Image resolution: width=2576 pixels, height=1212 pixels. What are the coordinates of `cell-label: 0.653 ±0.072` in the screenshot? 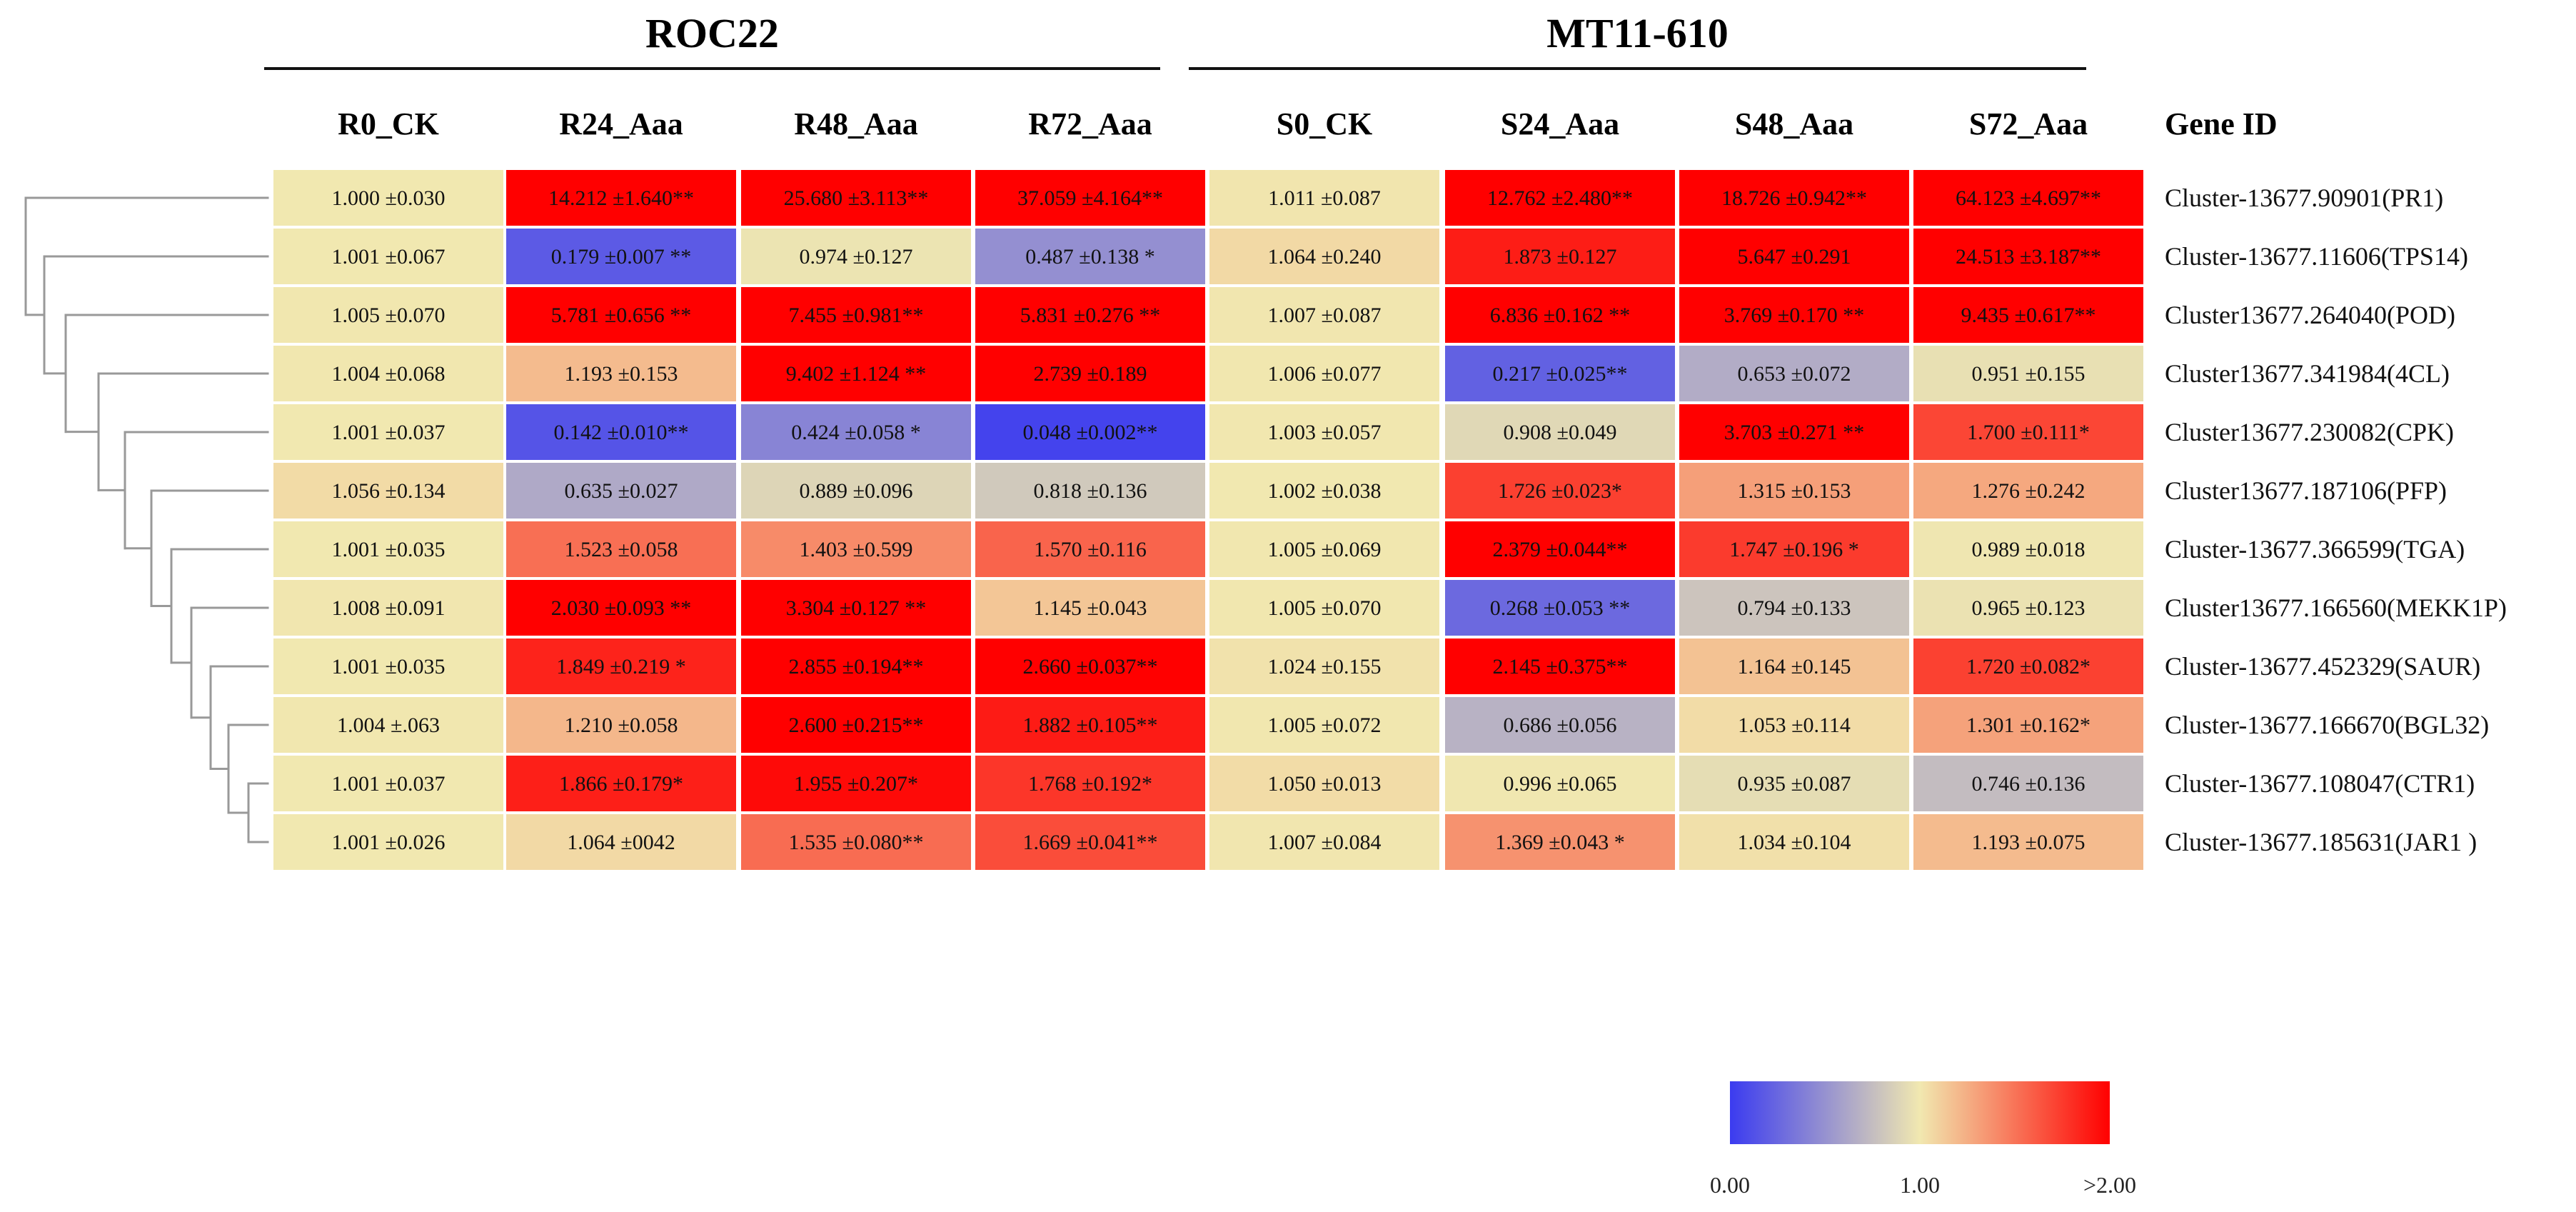 It's located at (1794, 374).